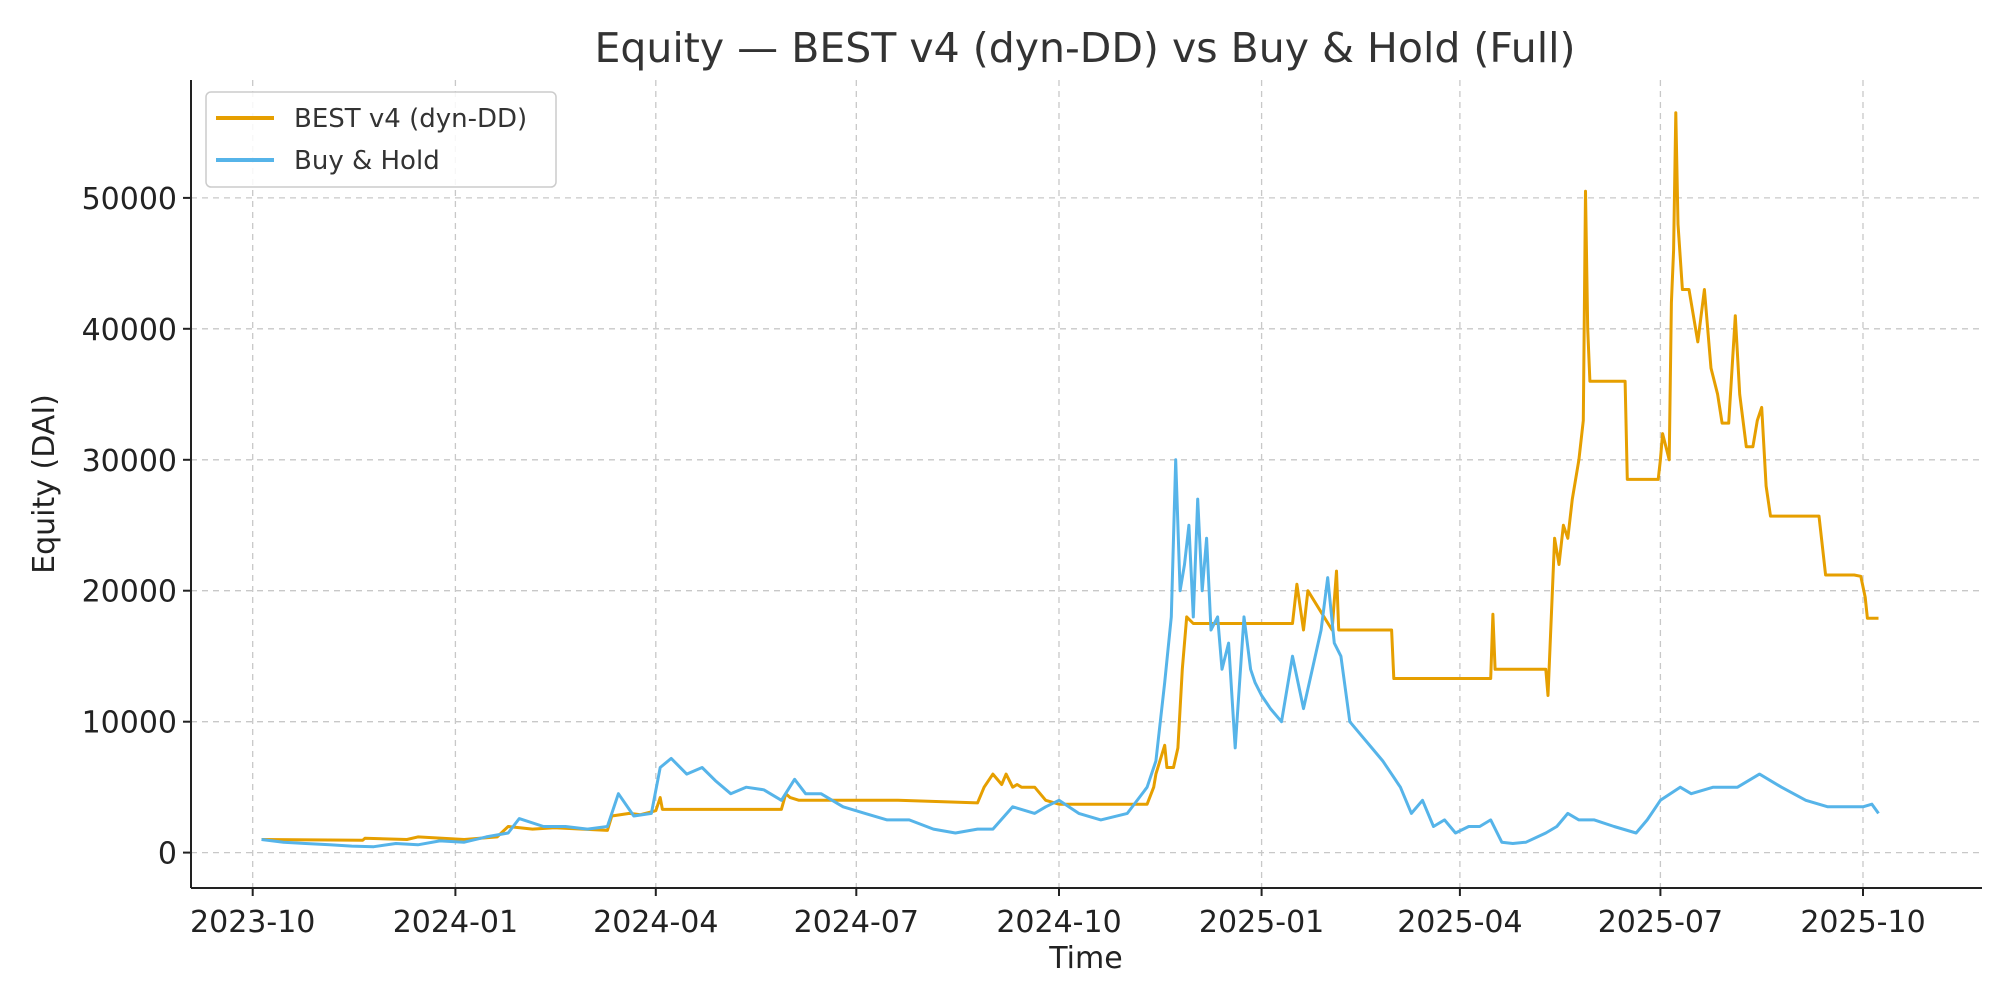 The width and height of the screenshot is (2000, 1000). I want to click on x-axis-label: Time, so click(1085, 958).